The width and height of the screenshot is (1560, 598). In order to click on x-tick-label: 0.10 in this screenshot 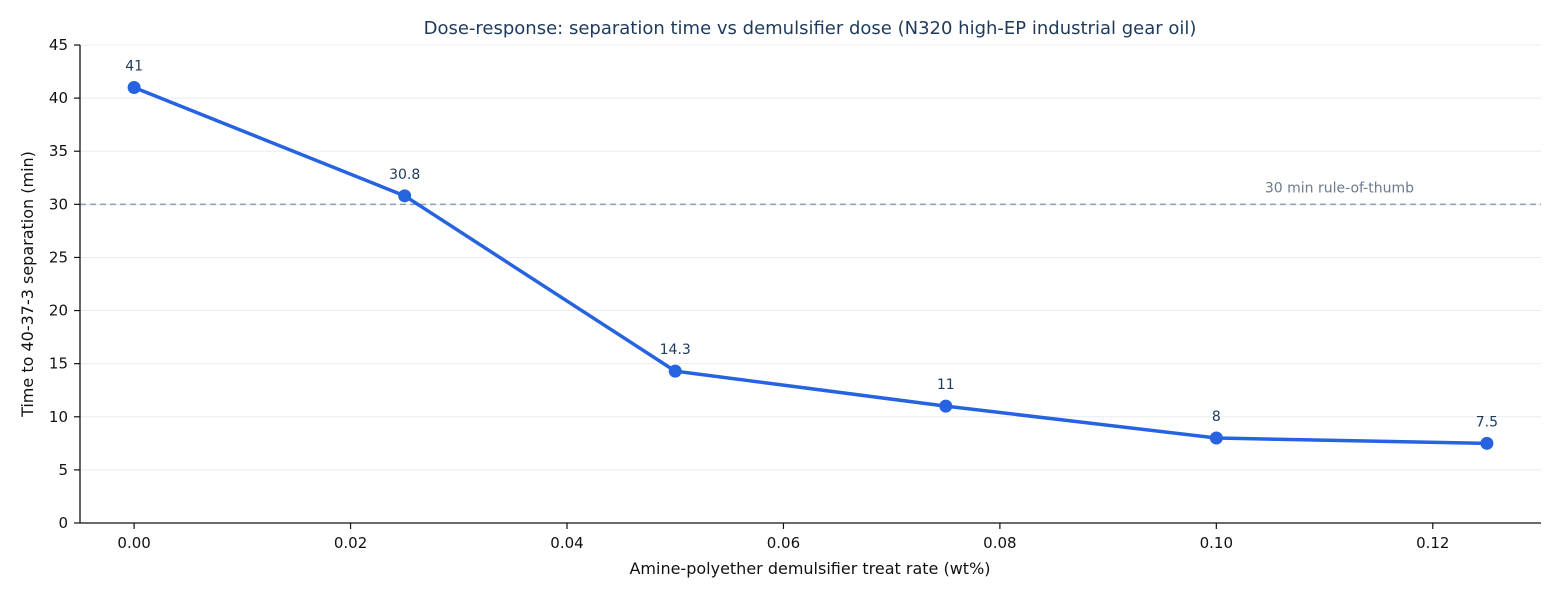, I will do `click(1216, 543)`.